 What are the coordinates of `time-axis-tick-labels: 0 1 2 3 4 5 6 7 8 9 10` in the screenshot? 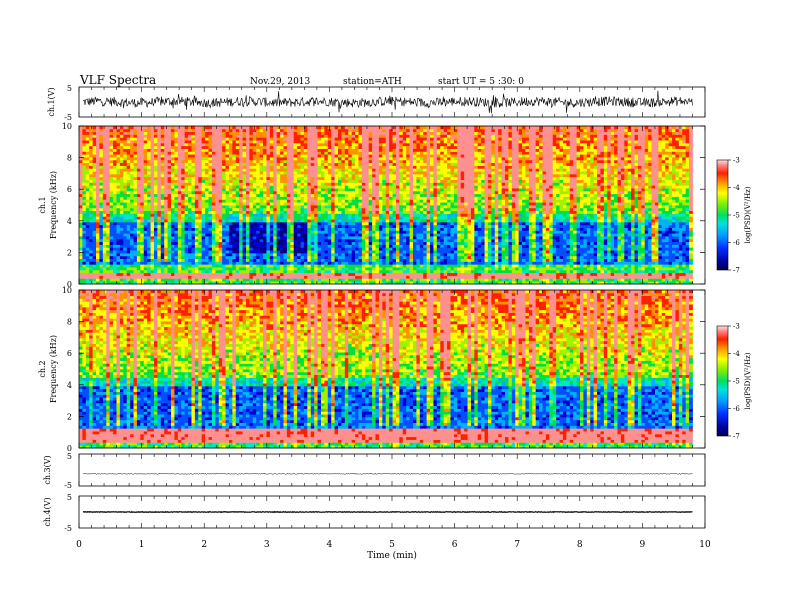 It's located at (393, 545).